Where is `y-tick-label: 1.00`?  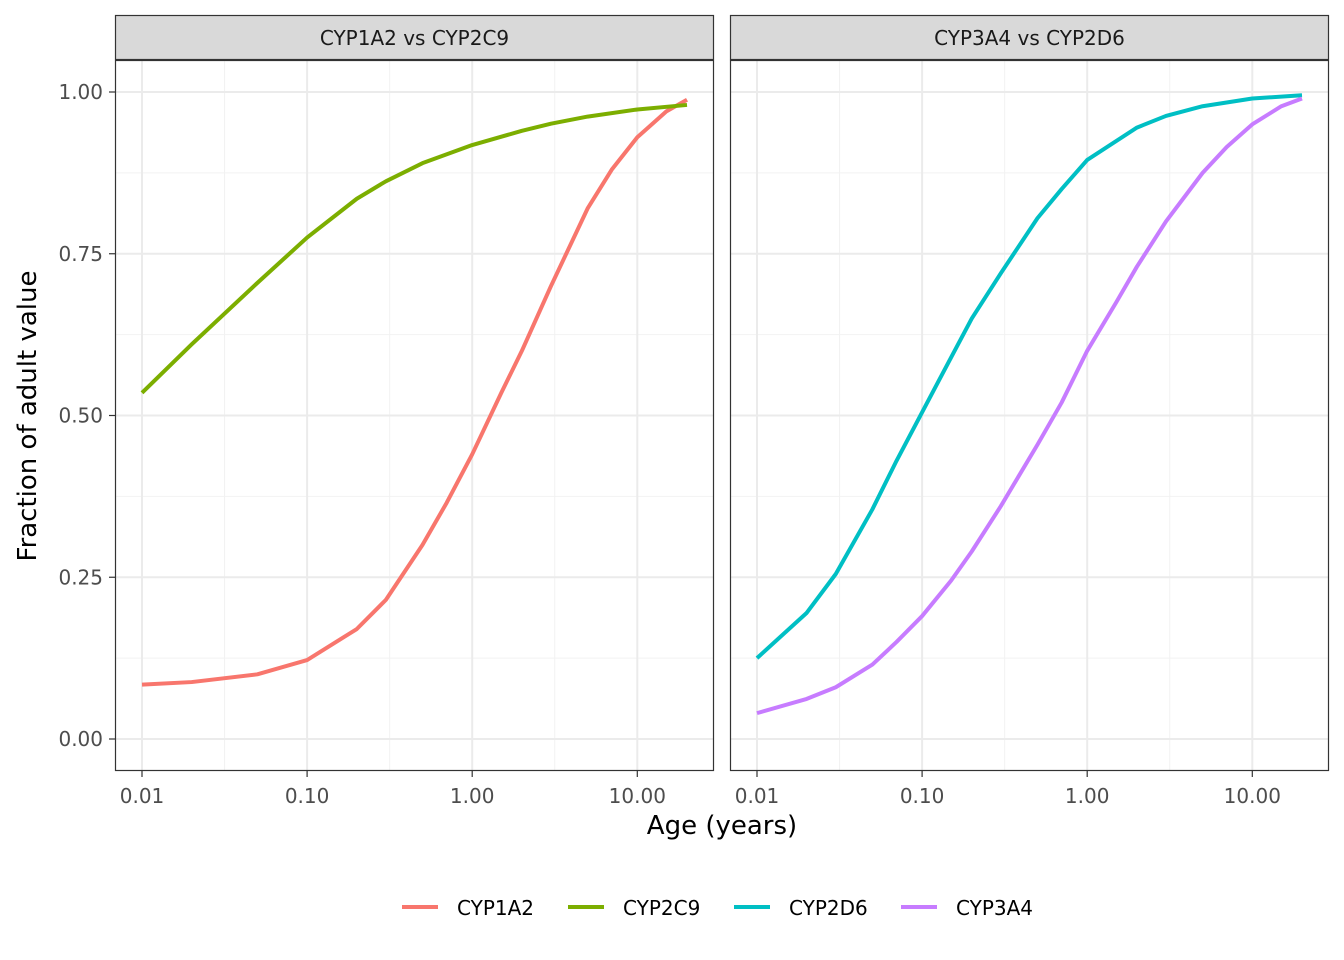 y-tick-label: 1.00 is located at coordinates (80, 92).